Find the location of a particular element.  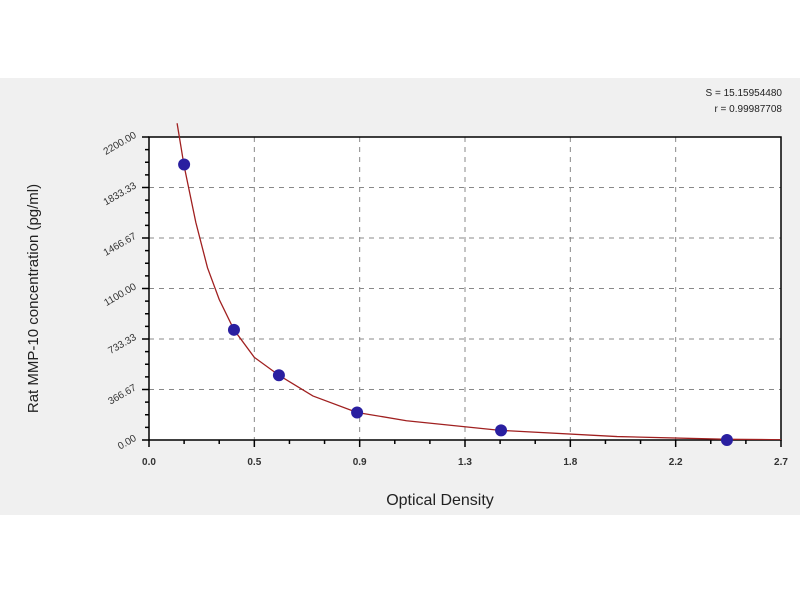

y-tick-label: 1466.67 is located at coordinates (120, 245).